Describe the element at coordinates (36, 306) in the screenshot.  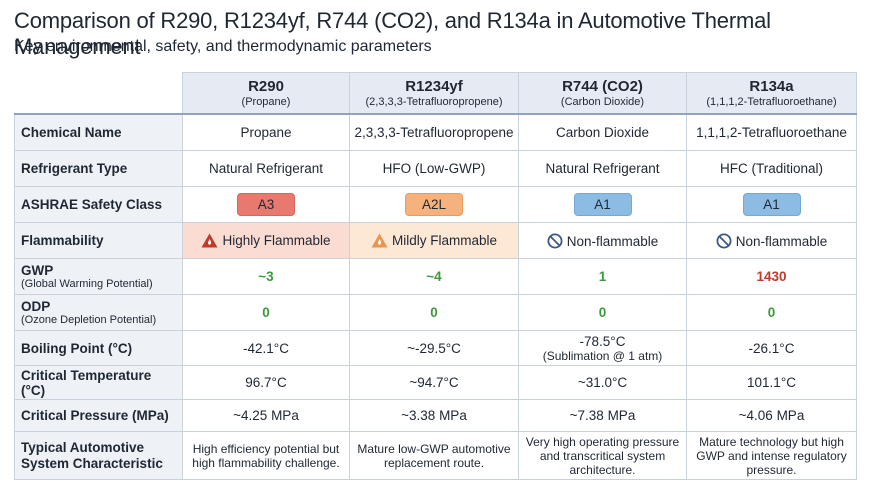
I see `label-text: ODP` at that location.